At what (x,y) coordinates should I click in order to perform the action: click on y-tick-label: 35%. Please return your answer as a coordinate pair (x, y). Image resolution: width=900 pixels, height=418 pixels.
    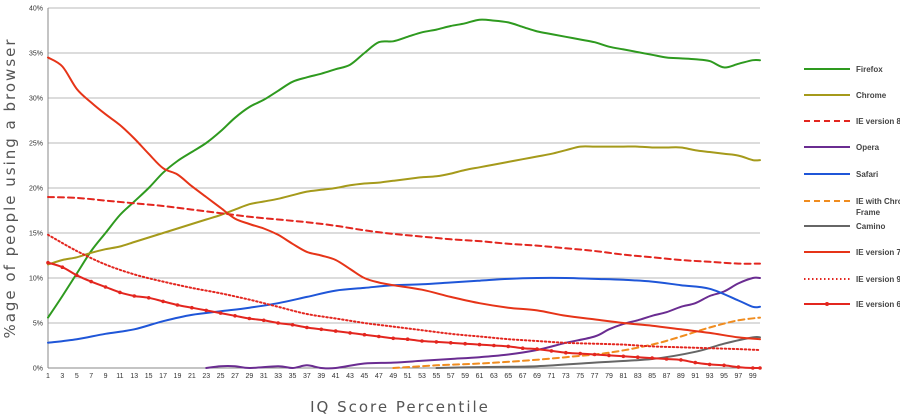
    Looking at the image, I should click on (36, 54).